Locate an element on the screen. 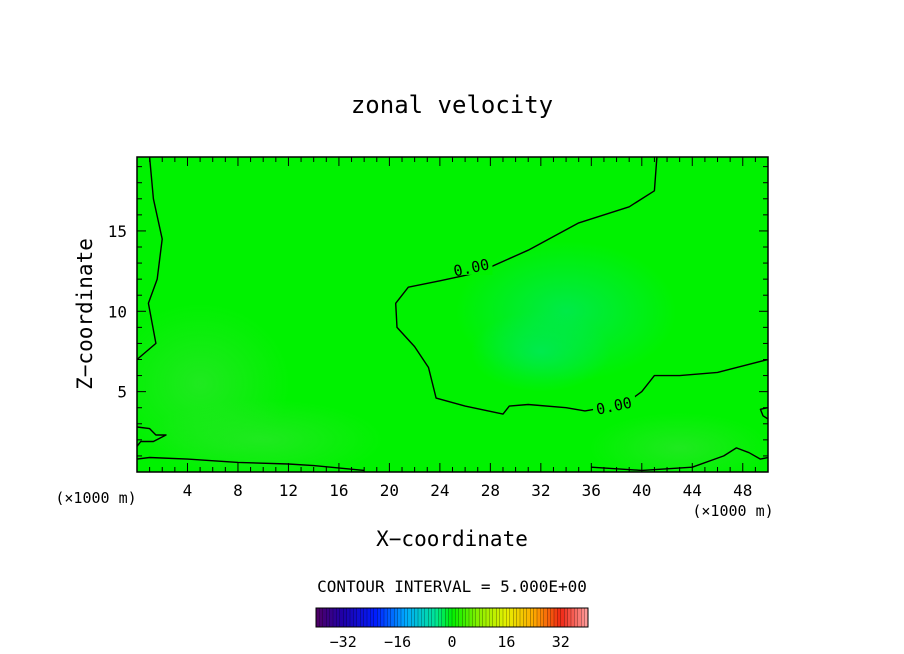 The height and width of the screenshot is (654, 904). contour-line-right-edge-loop is located at coordinates (763, 413).